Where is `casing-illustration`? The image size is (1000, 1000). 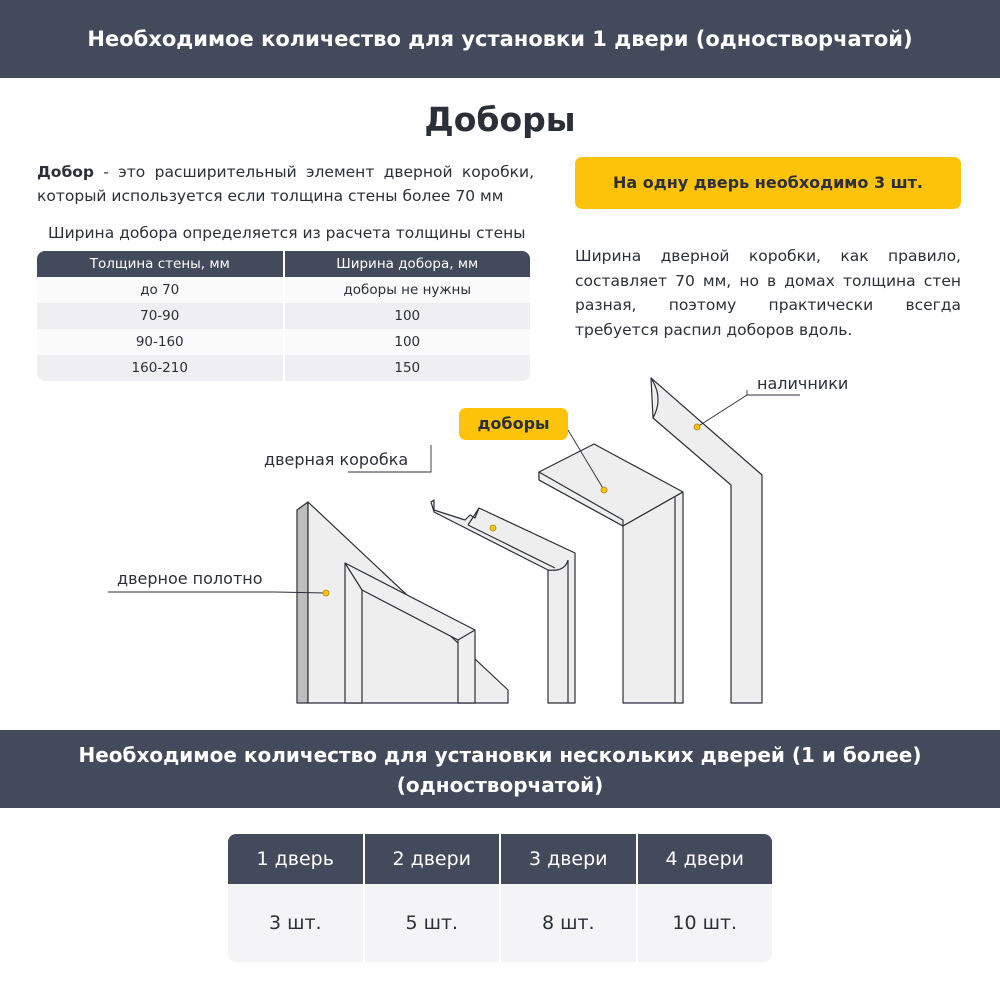
casing-illustration is located at coordinates (706, 540).